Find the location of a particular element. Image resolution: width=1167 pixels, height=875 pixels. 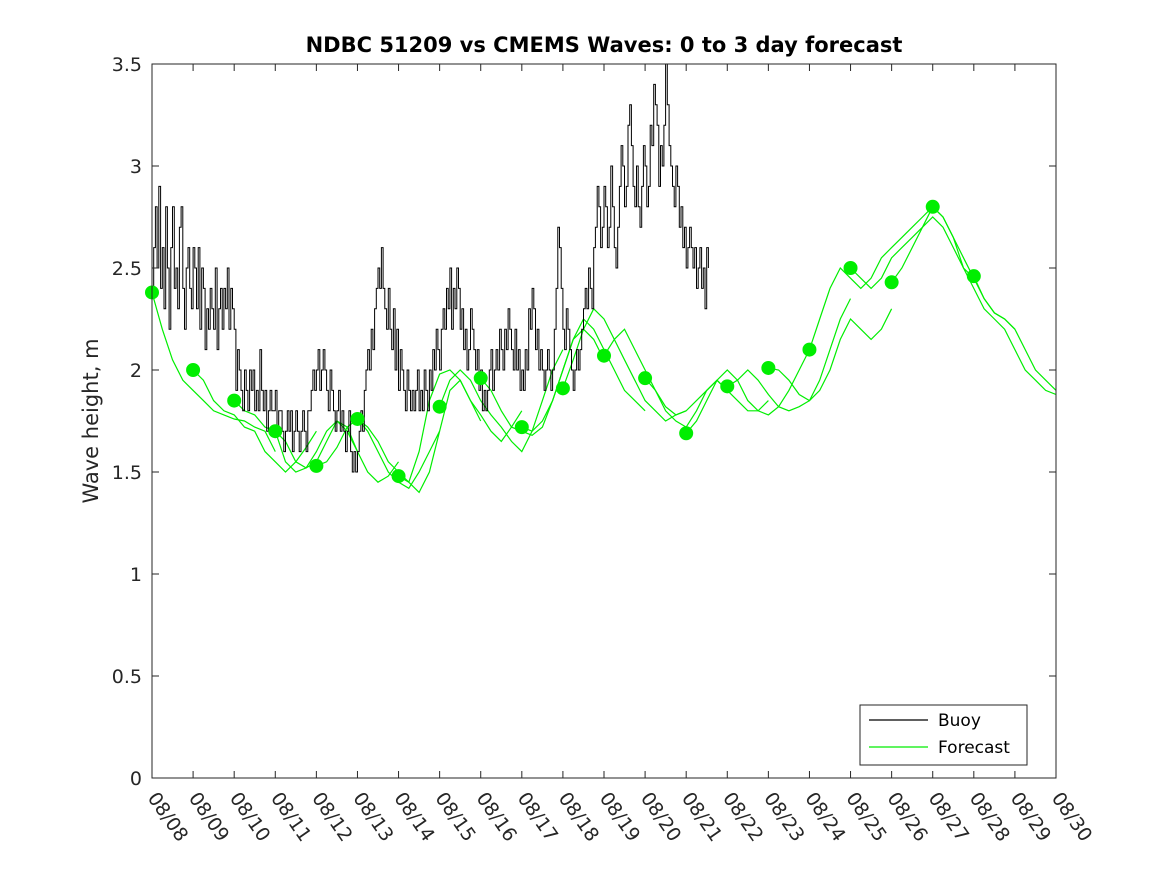

y-tick-label: 0 is located at coordinates (136, 779).